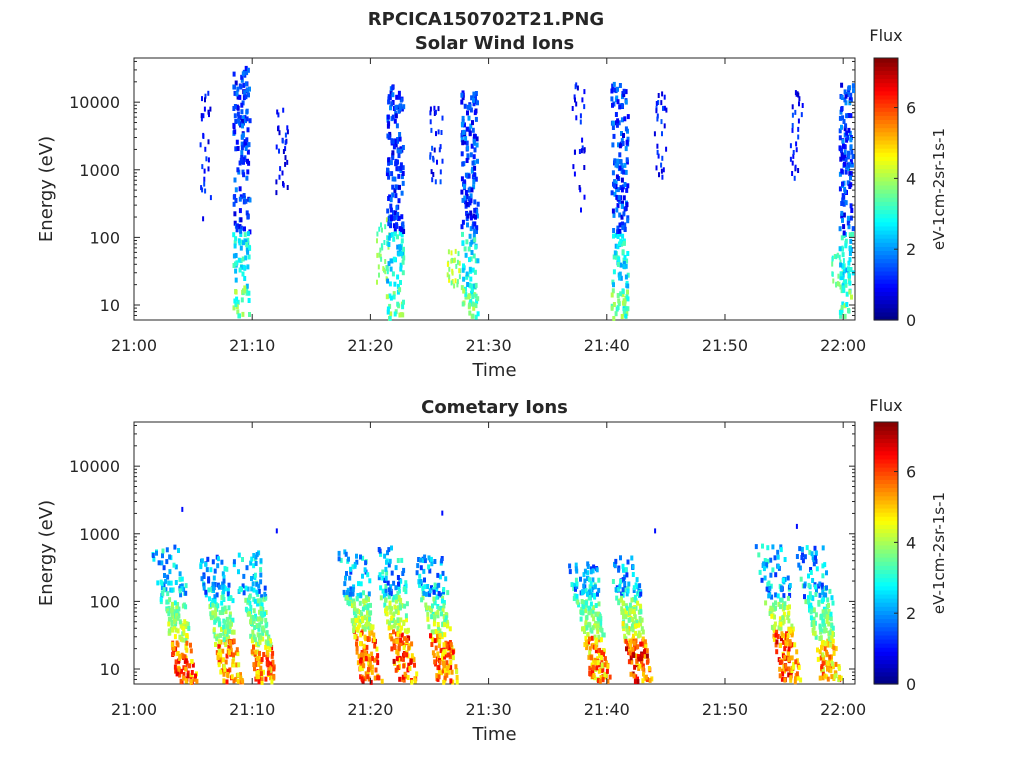  What do you see at coordinates (607, 345) in the screenshot?
I see `x-tick-label: 21:40` at bounding box center [607, 345].